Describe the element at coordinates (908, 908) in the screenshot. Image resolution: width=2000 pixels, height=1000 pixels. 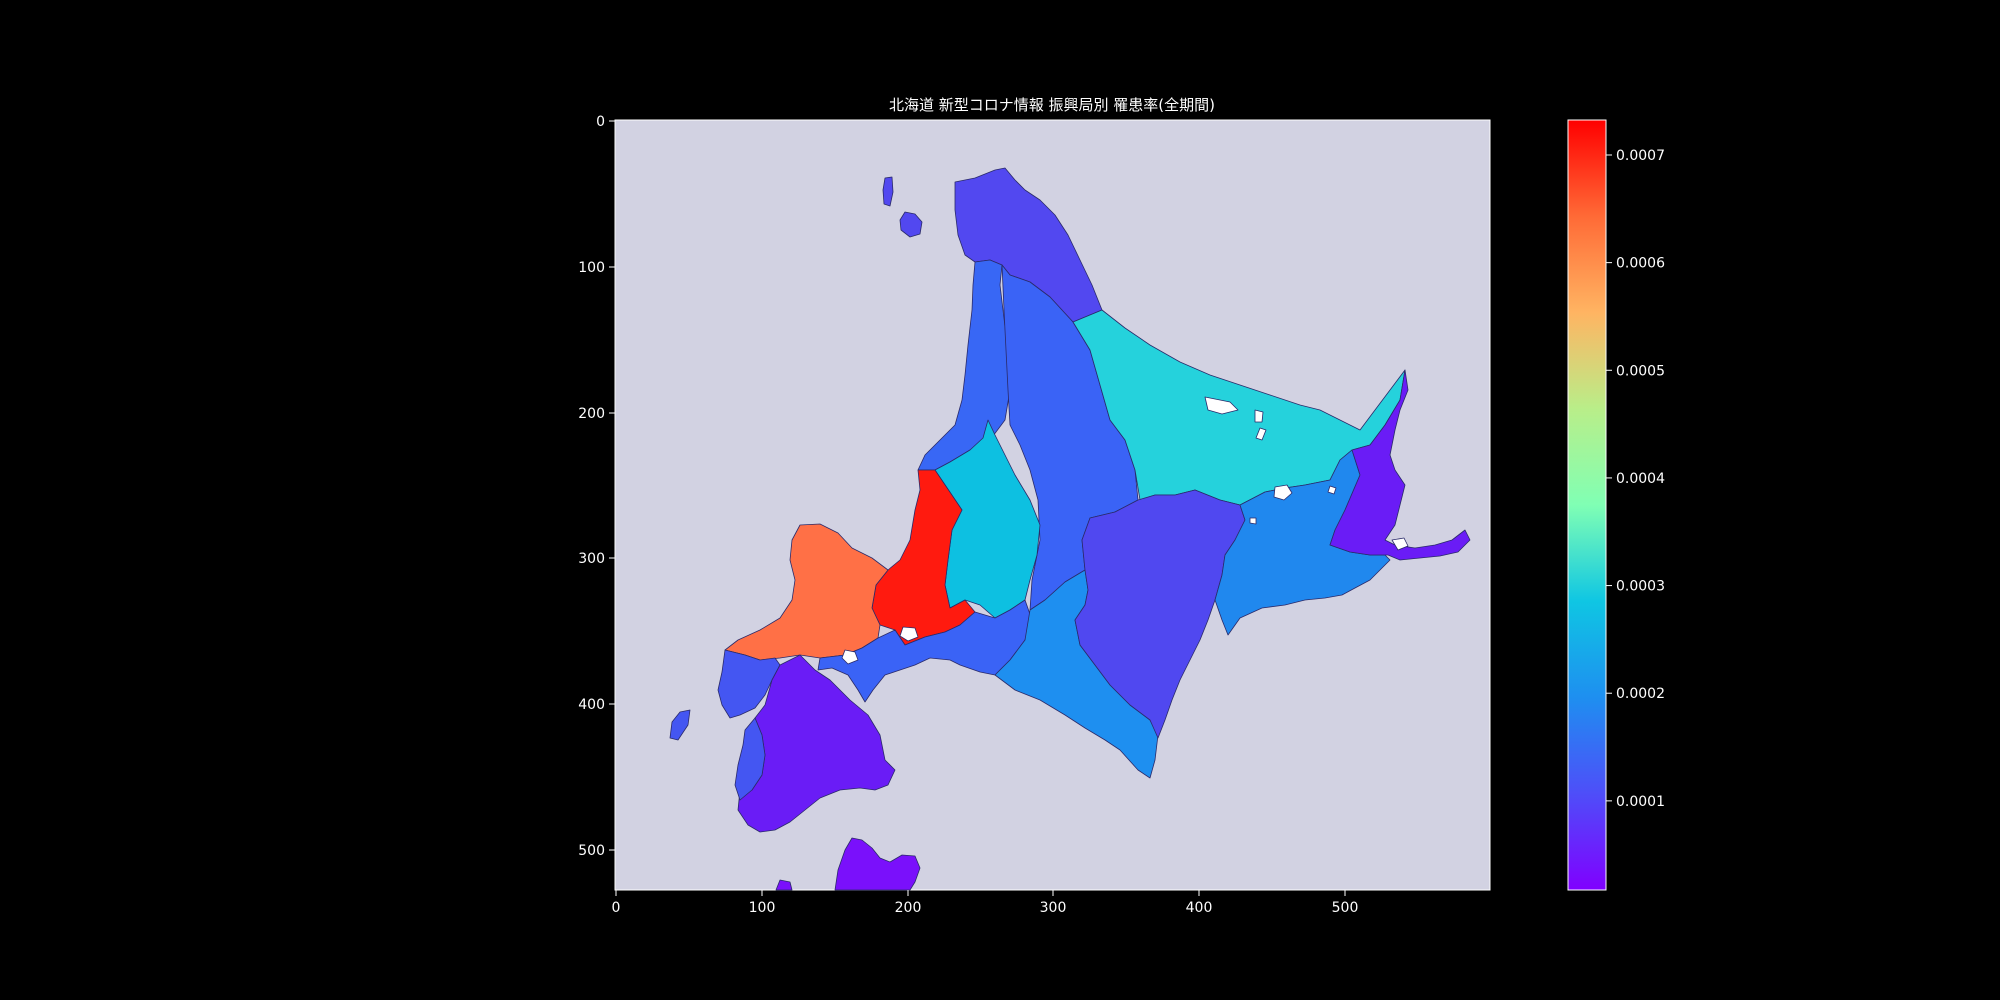
I see `x-tick-label: 200` at that location.